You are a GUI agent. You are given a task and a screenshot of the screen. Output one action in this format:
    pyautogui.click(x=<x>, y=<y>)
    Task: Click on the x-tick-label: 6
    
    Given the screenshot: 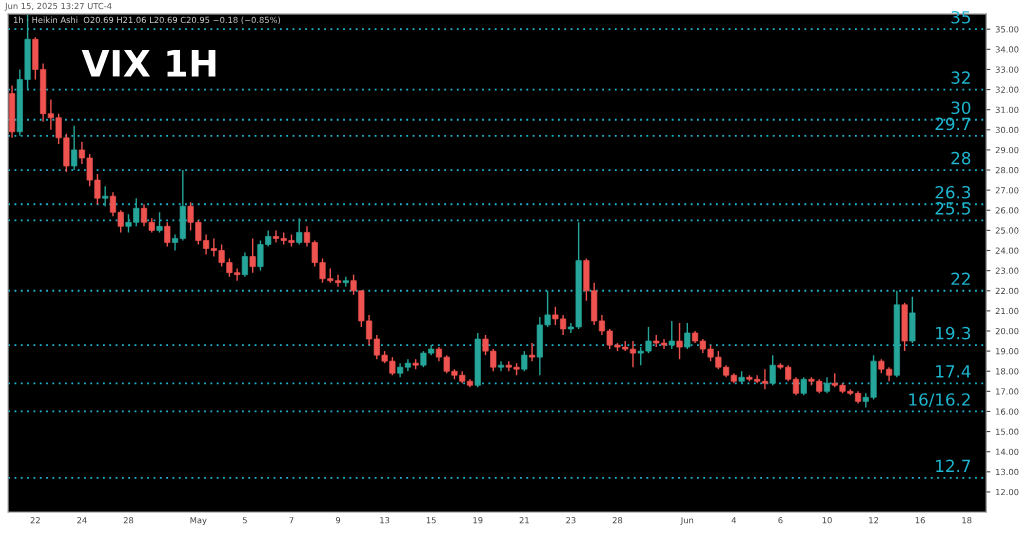 What is the action you would take?
    pyautogui.click(x=780, y=520)
    